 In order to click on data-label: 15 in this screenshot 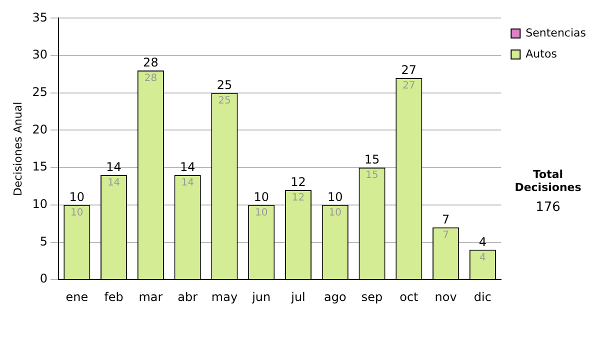, I will do `click(372, 176)`.